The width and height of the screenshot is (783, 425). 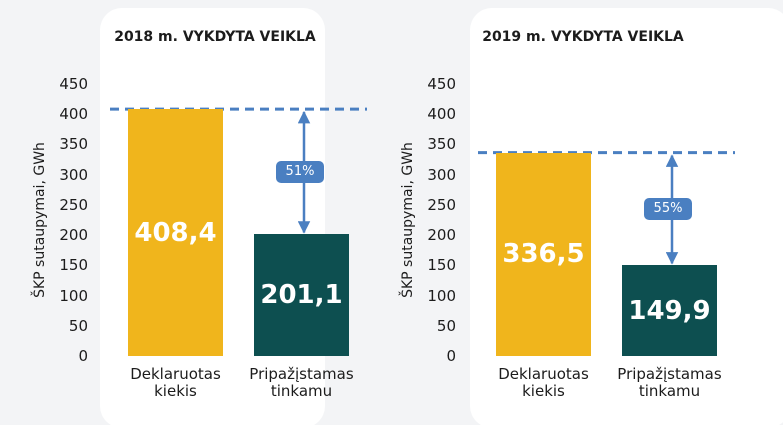 I want to click on bar: 149,9, so click(x=669, y=310).